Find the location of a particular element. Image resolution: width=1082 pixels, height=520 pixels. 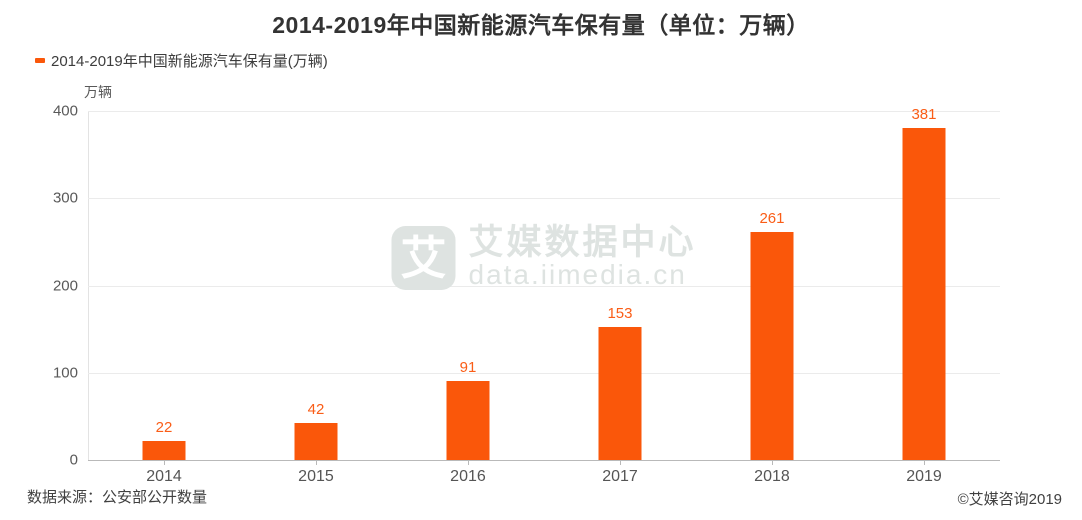

legend-label: 2014-2019年中国新能源汽车保有量(万辆) is located at coordinates (189, 61).